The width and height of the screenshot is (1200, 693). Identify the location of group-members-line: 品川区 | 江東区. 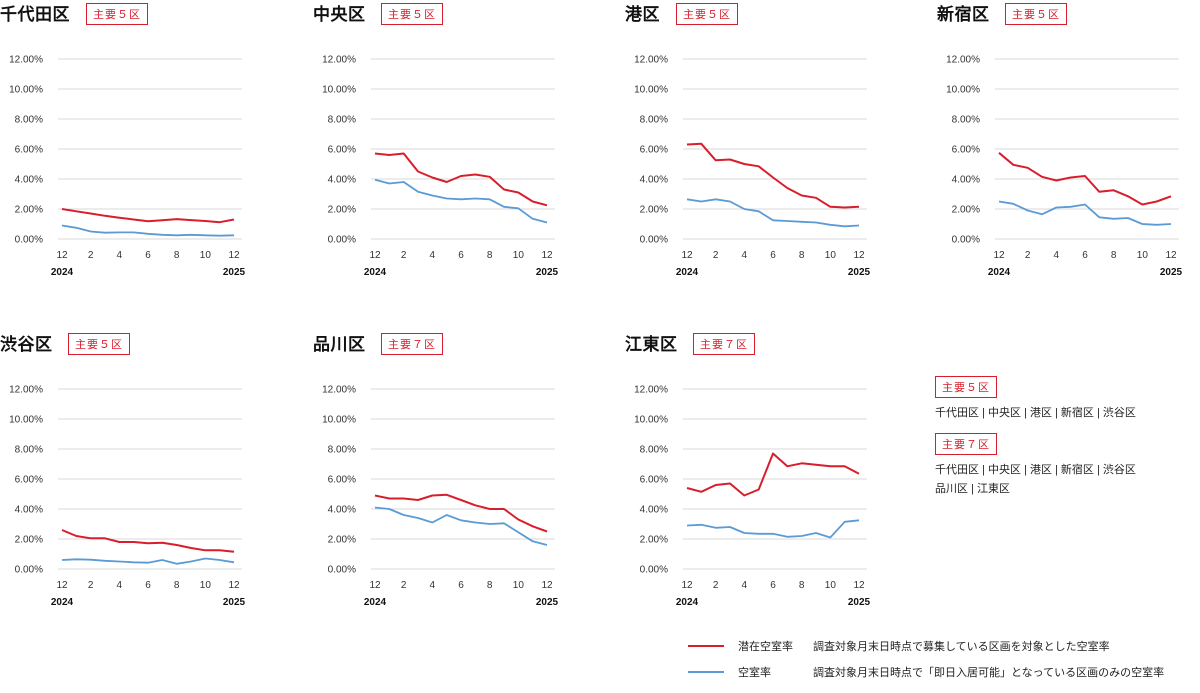
(972, 489).